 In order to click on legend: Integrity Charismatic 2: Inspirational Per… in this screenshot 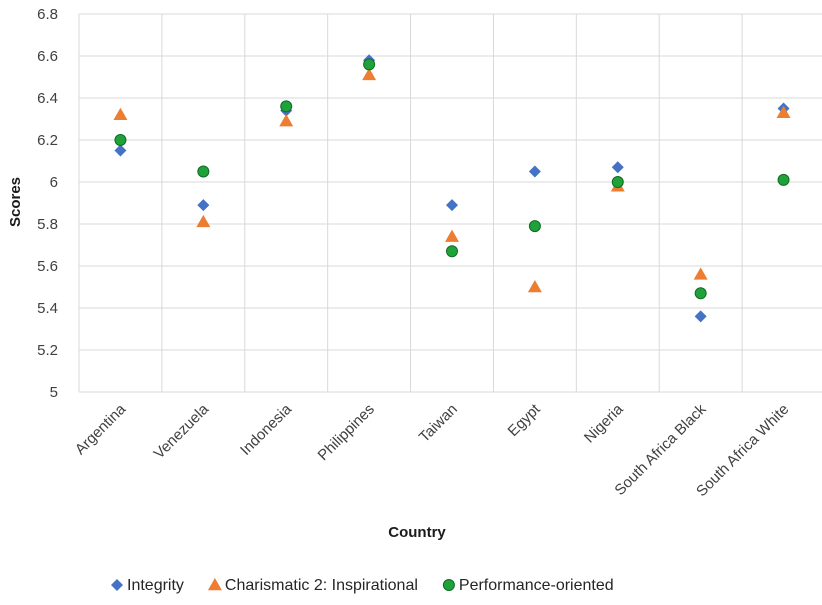, I will do `click(362, 585)`.